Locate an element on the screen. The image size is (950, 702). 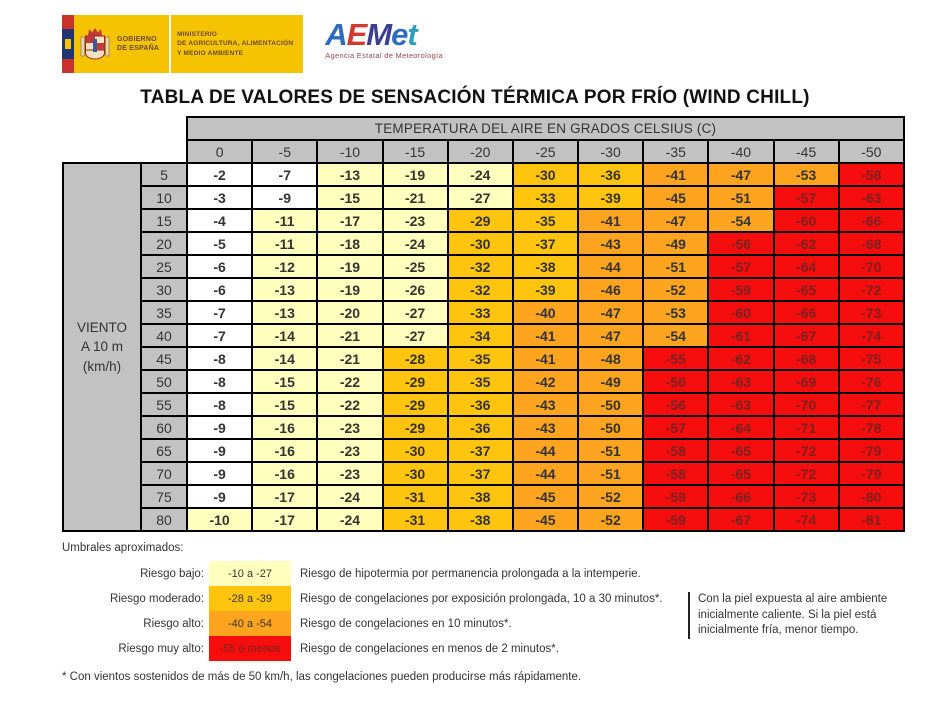
wind-chill-cell: -7 is located at coordinates (285, 174).